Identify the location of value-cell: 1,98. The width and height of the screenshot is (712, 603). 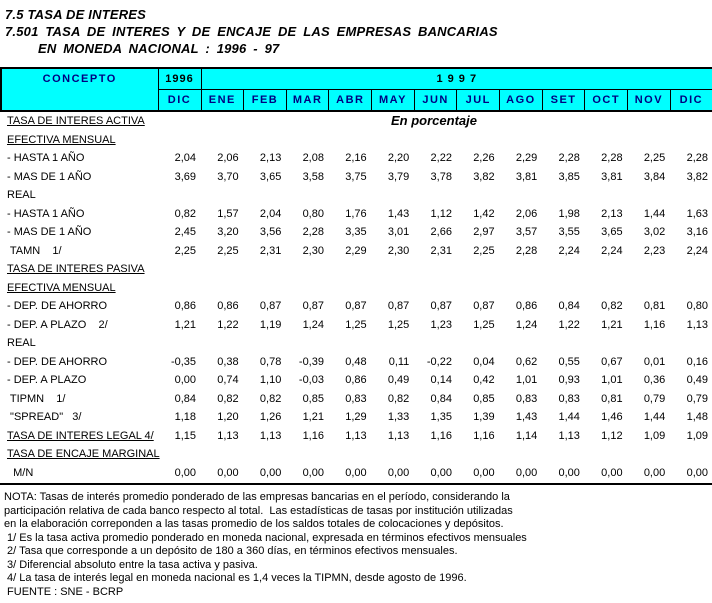
(569, 213).